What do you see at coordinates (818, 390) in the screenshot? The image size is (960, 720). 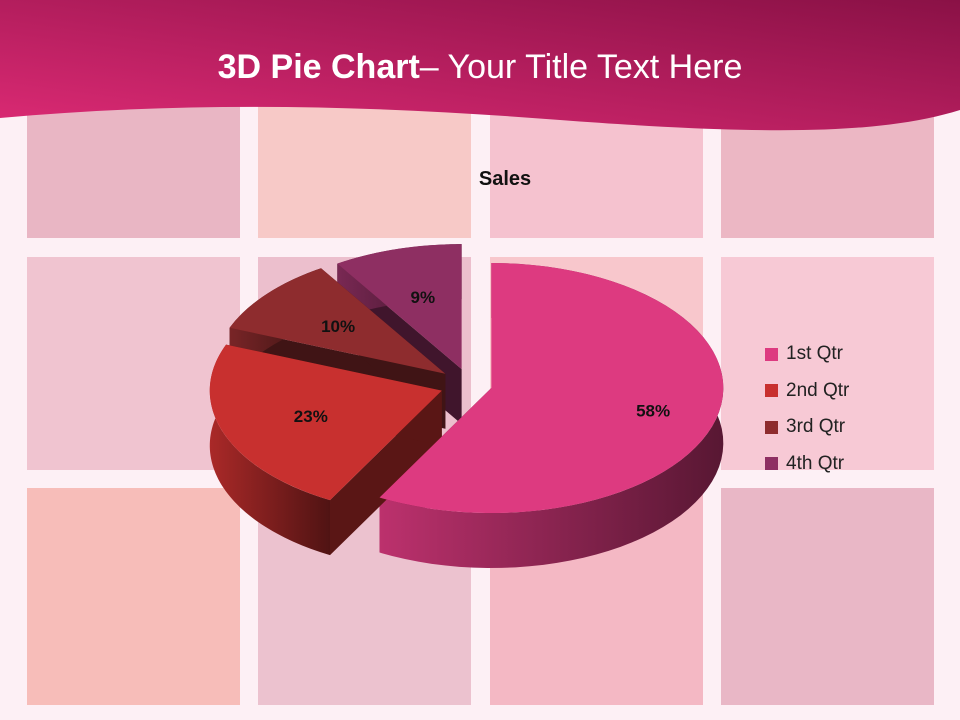 I see `legend-label: 2nd Qtr` at bounding box center [818, 390].